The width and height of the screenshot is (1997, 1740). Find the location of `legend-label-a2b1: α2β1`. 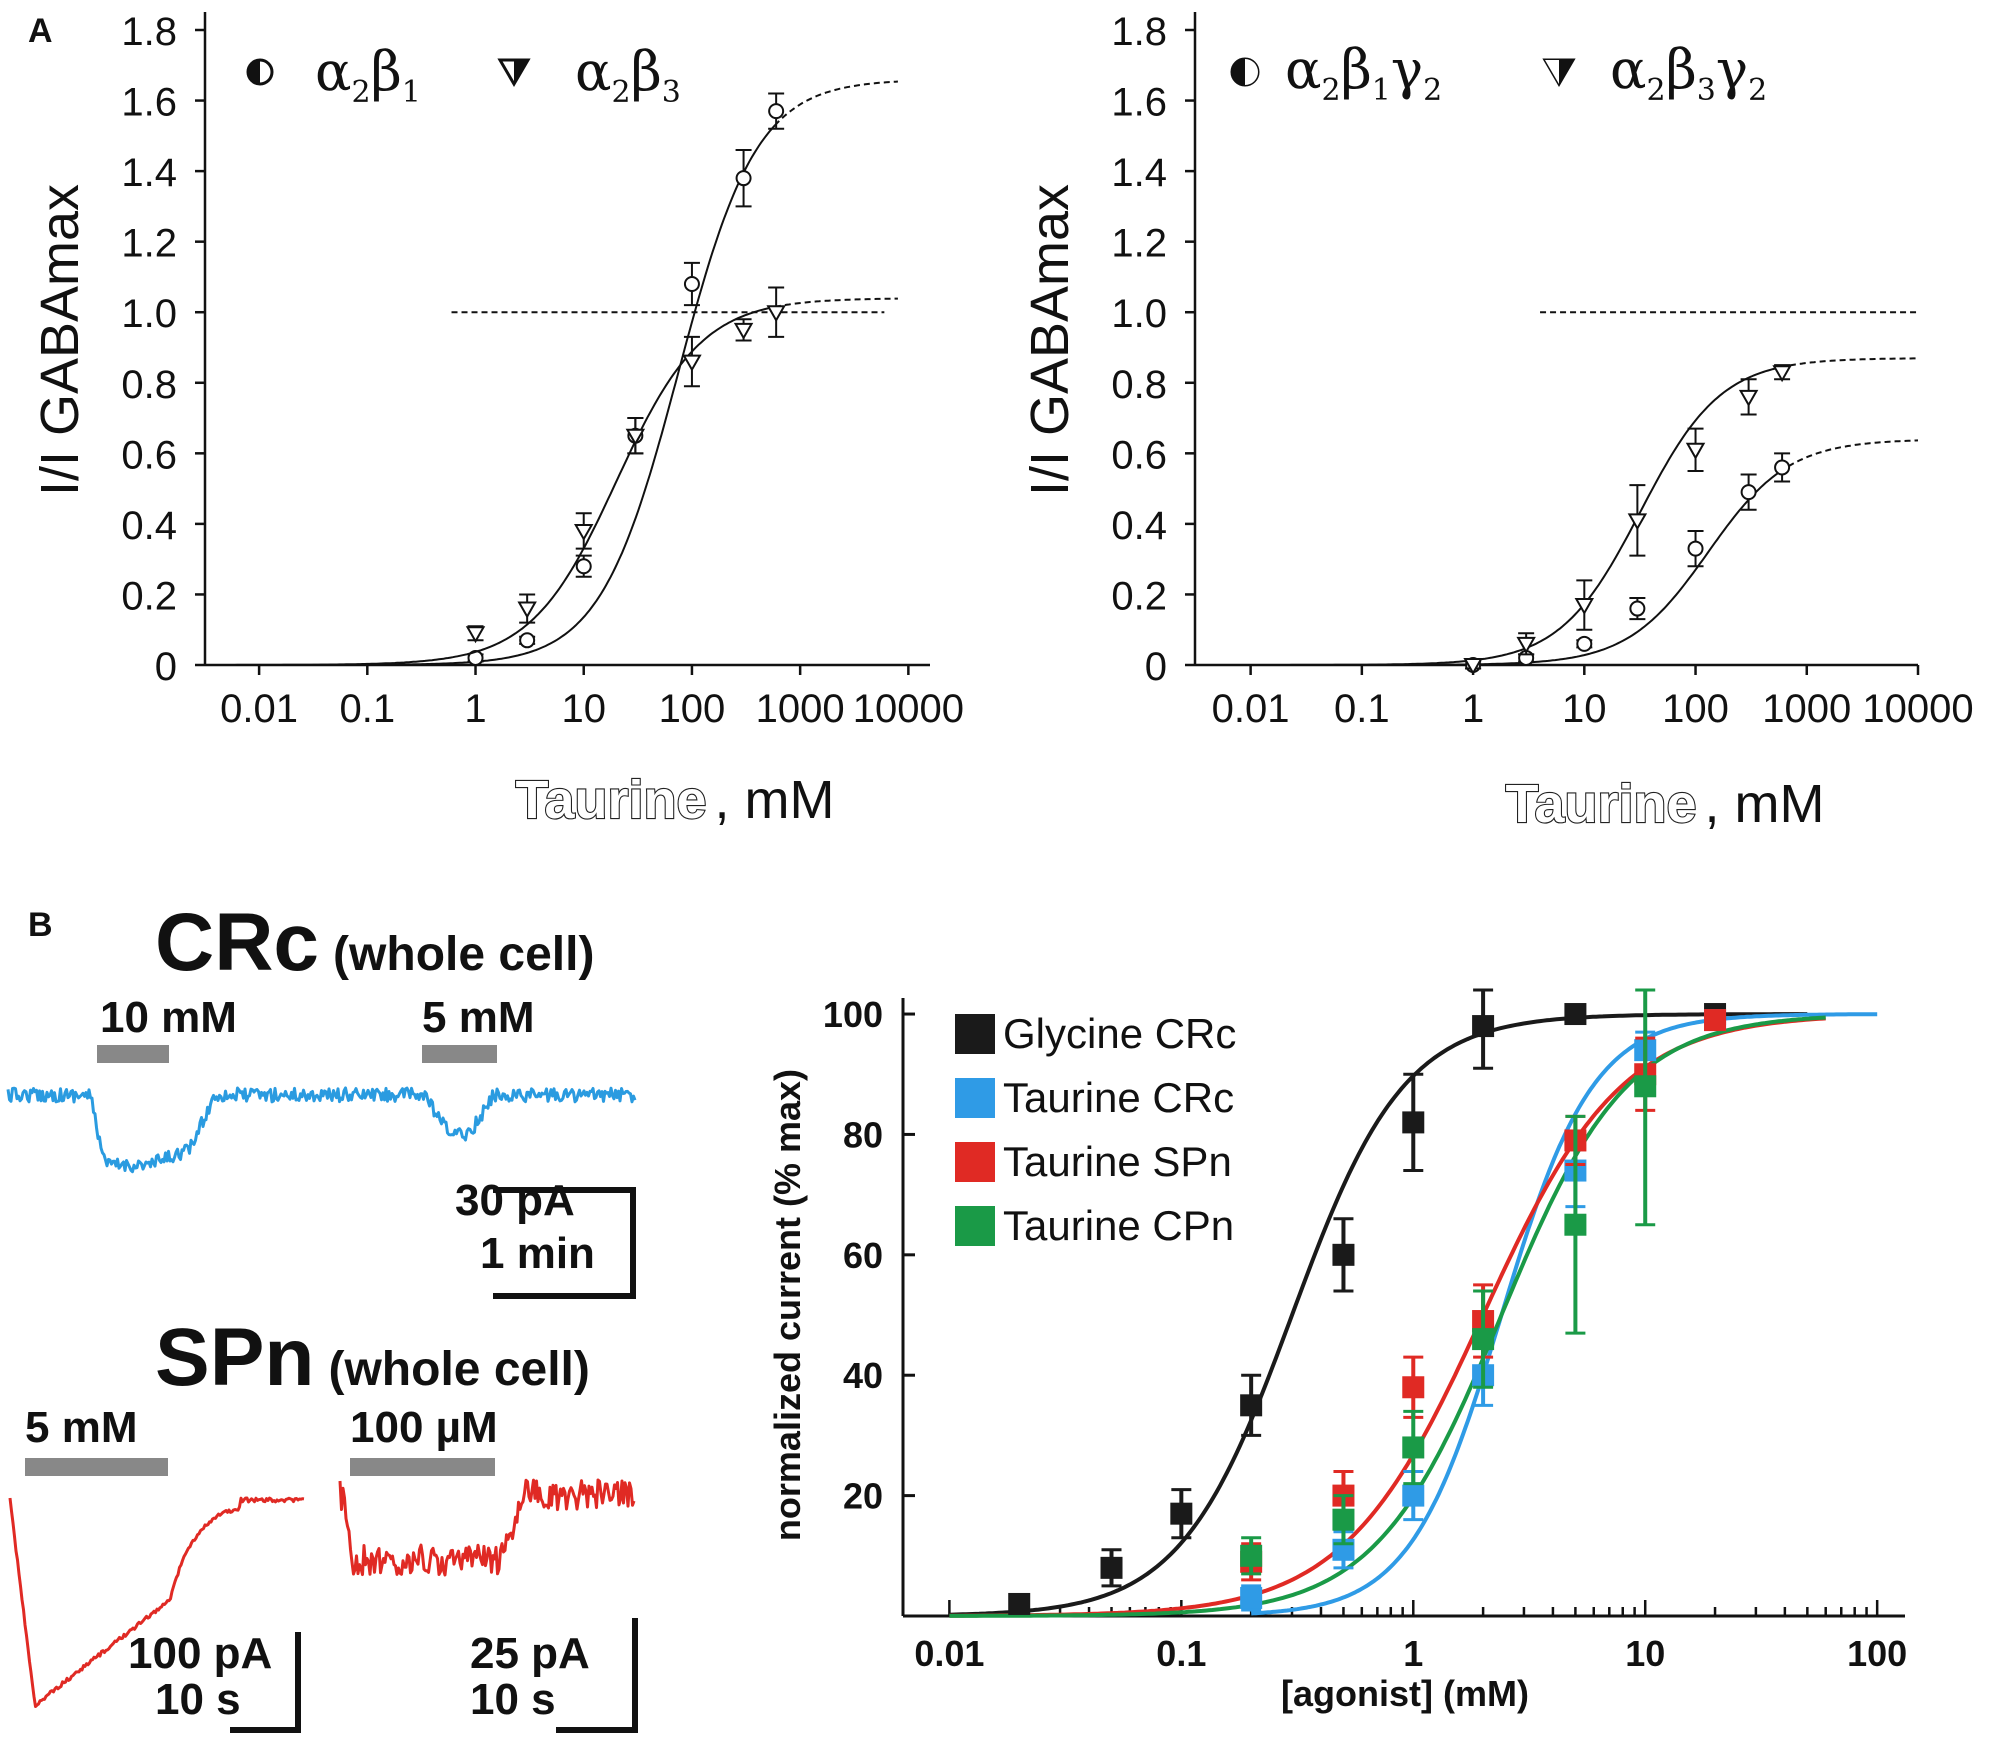

legend-label-a2b1: α2β1 is located at coordinates (368, 75).